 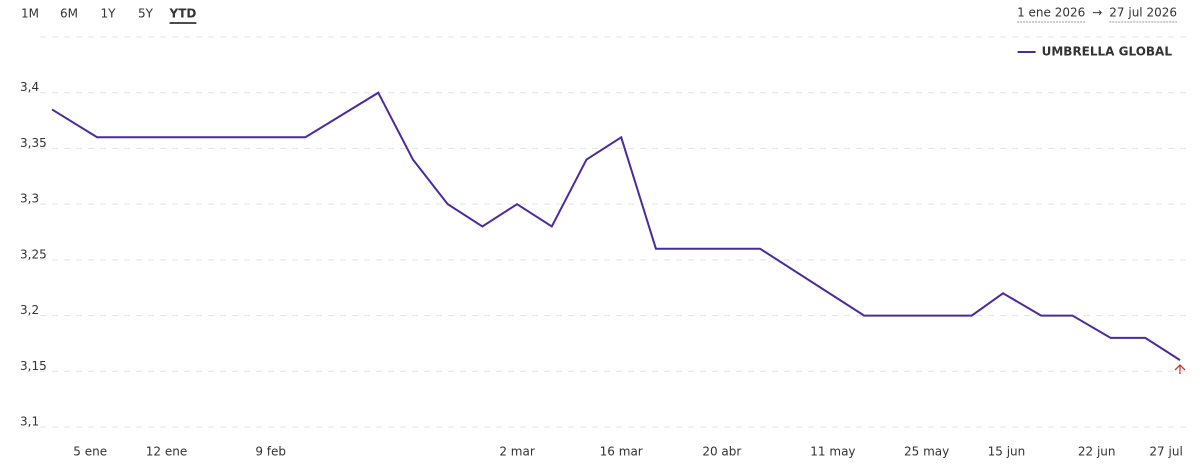 What do you see at coordinates (516, 452) in the screenshot?
I see `x-tick-label: 2 mar` at bounding box center [516, 452].